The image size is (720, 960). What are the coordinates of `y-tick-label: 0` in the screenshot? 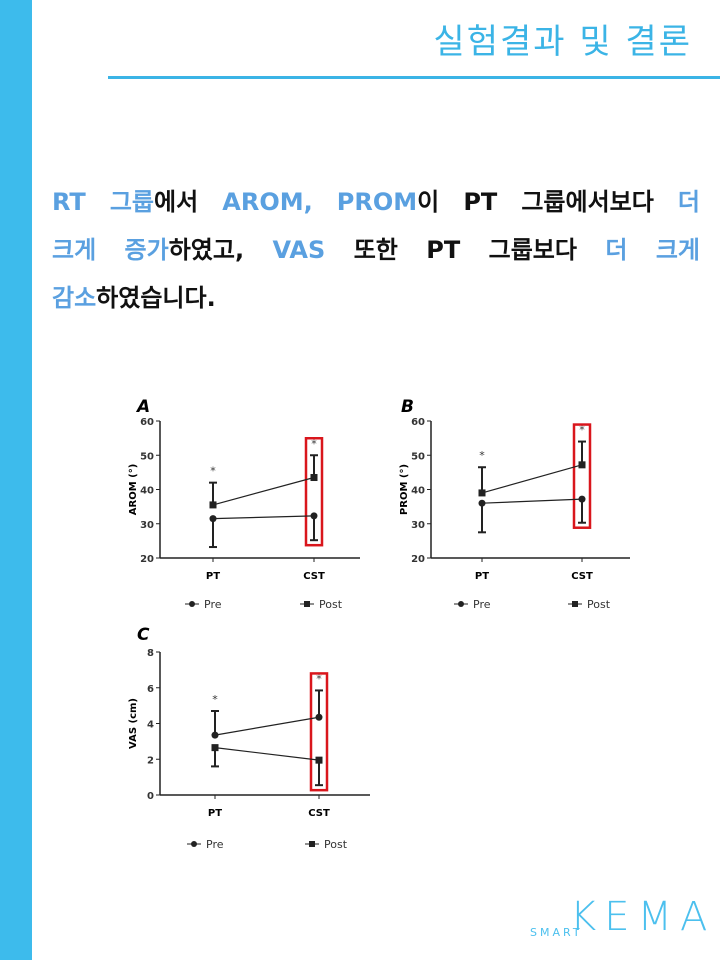 It's located at (150, 796).